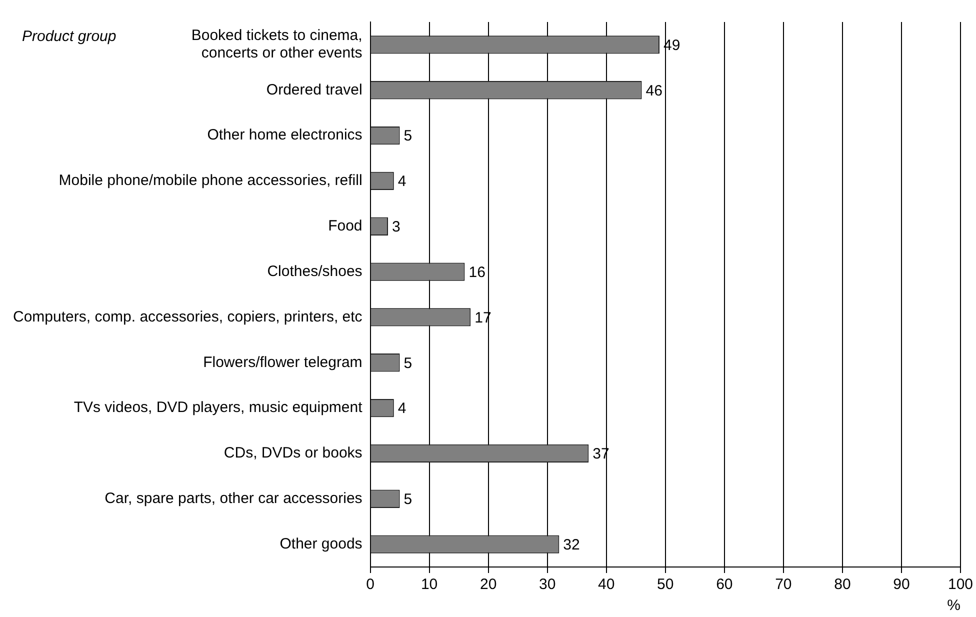  I want to click on y-tick-label: TVs videos, DVD players, music equipment, so click(219, 407).